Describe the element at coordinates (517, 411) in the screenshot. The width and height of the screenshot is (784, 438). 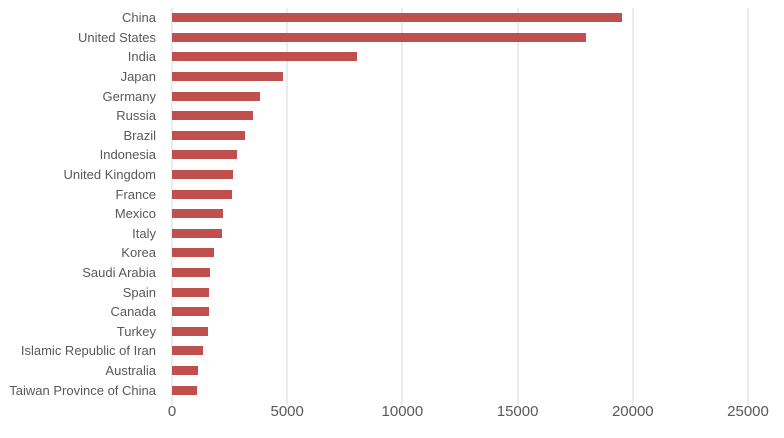
I see `x-tick-label-15000: 15000` at that location.